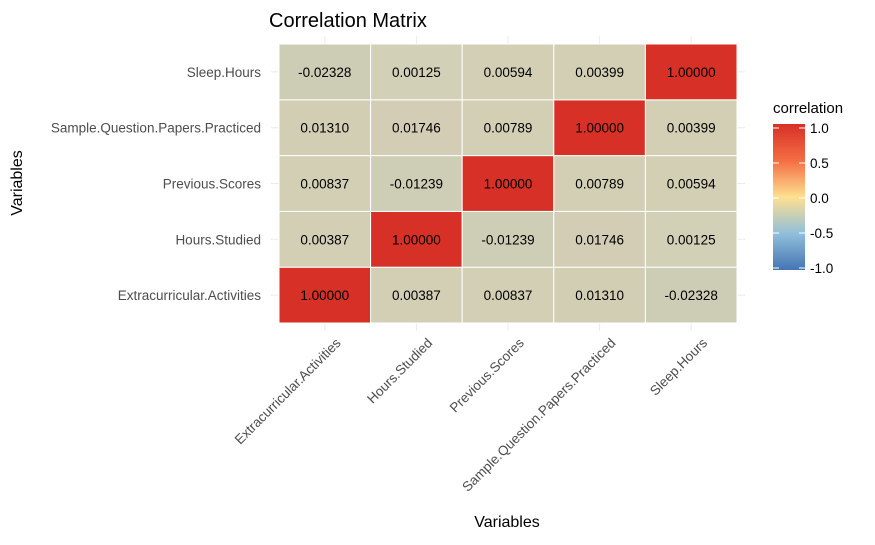 The image size is (875, 545). I want to click on x-axis-tick-label: Sample.Question.Papers.Practiced, so click(538, 414).